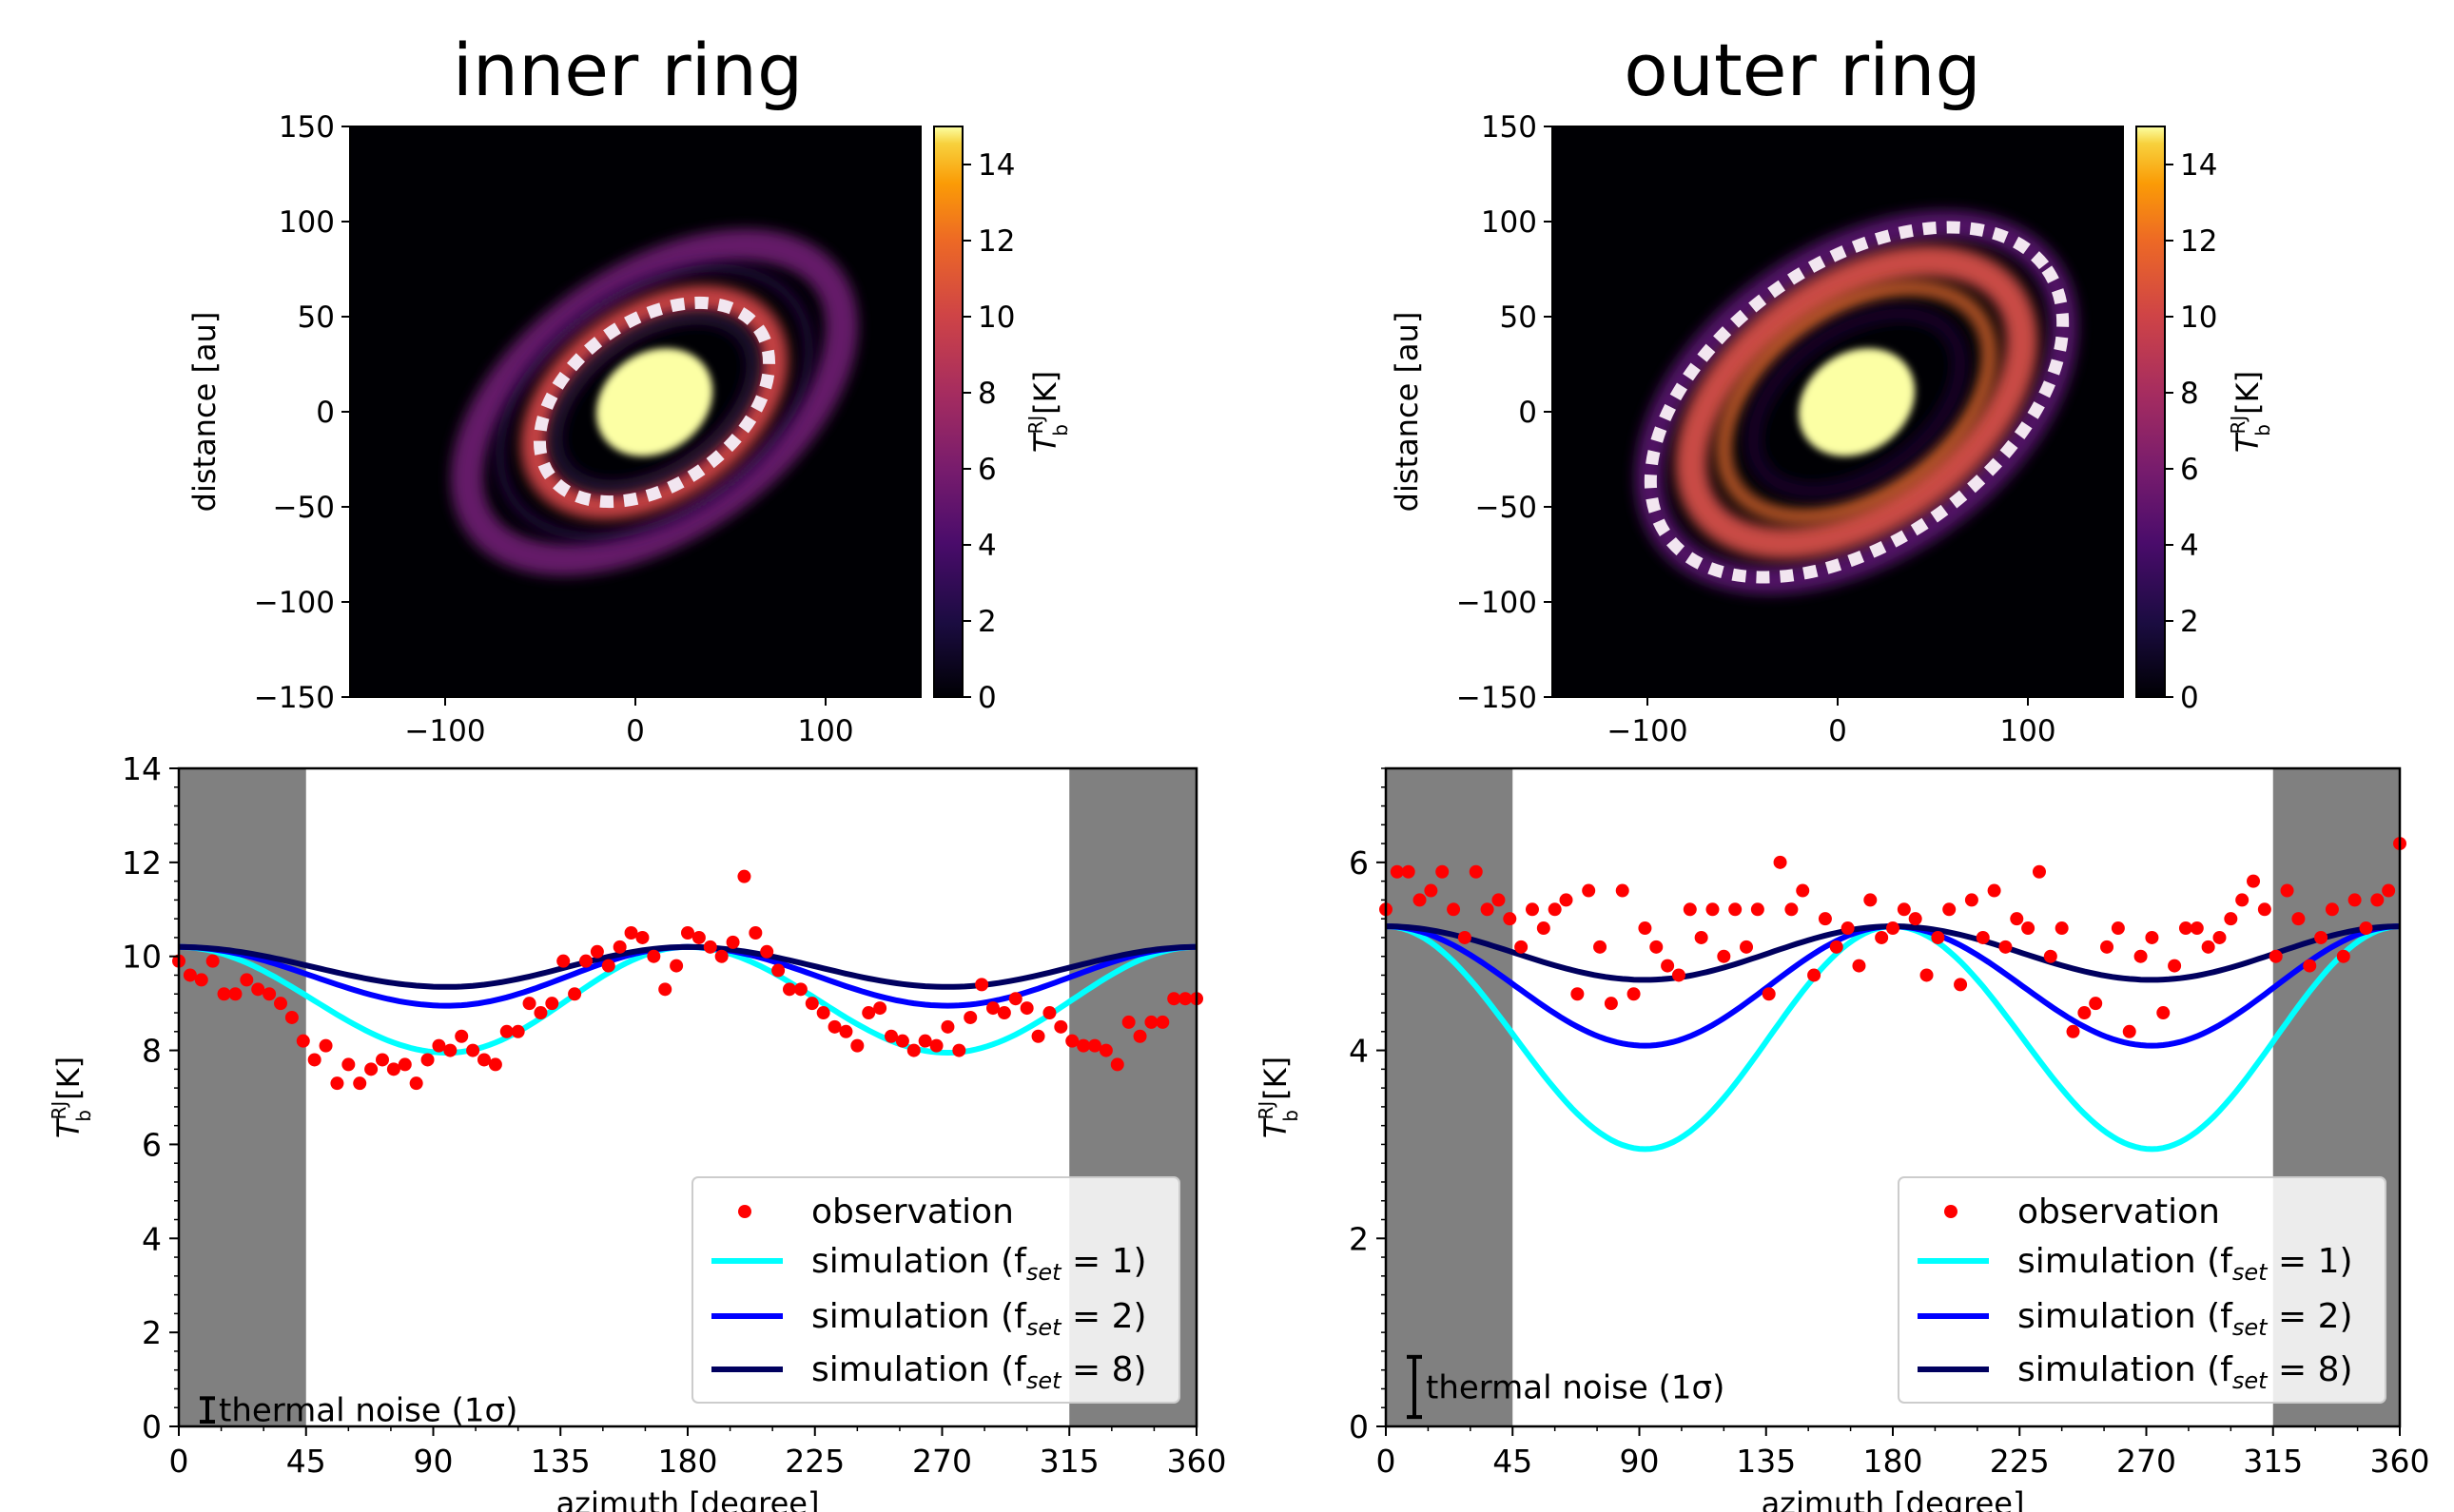  Describe the element at coordinates (979, 1319) in the screenshot. I see `legend-label-simulation-2: simulation (fset = 2)` at that location.